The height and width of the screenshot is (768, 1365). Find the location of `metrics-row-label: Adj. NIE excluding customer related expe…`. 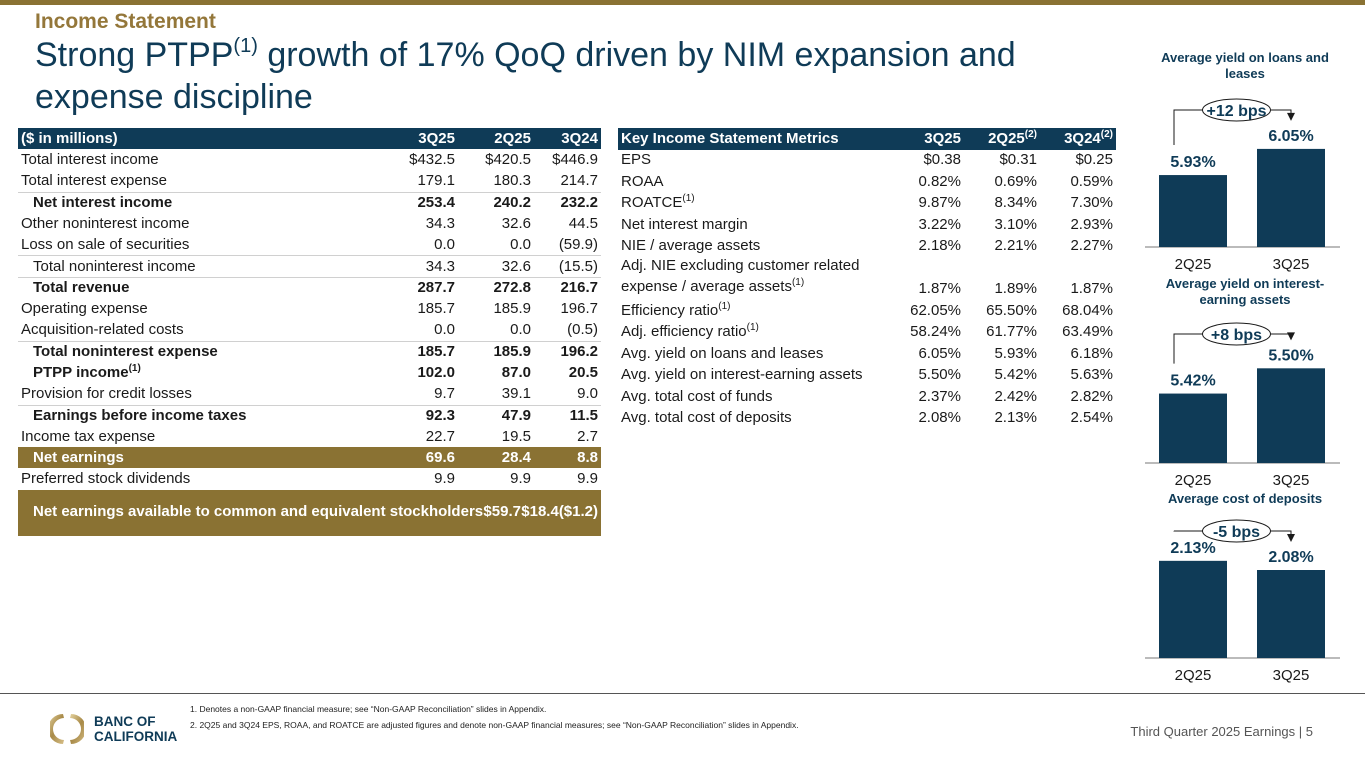

metrics-row-label: Adj. NIE excluding customer related expe… is located at coordinates (740, 276).